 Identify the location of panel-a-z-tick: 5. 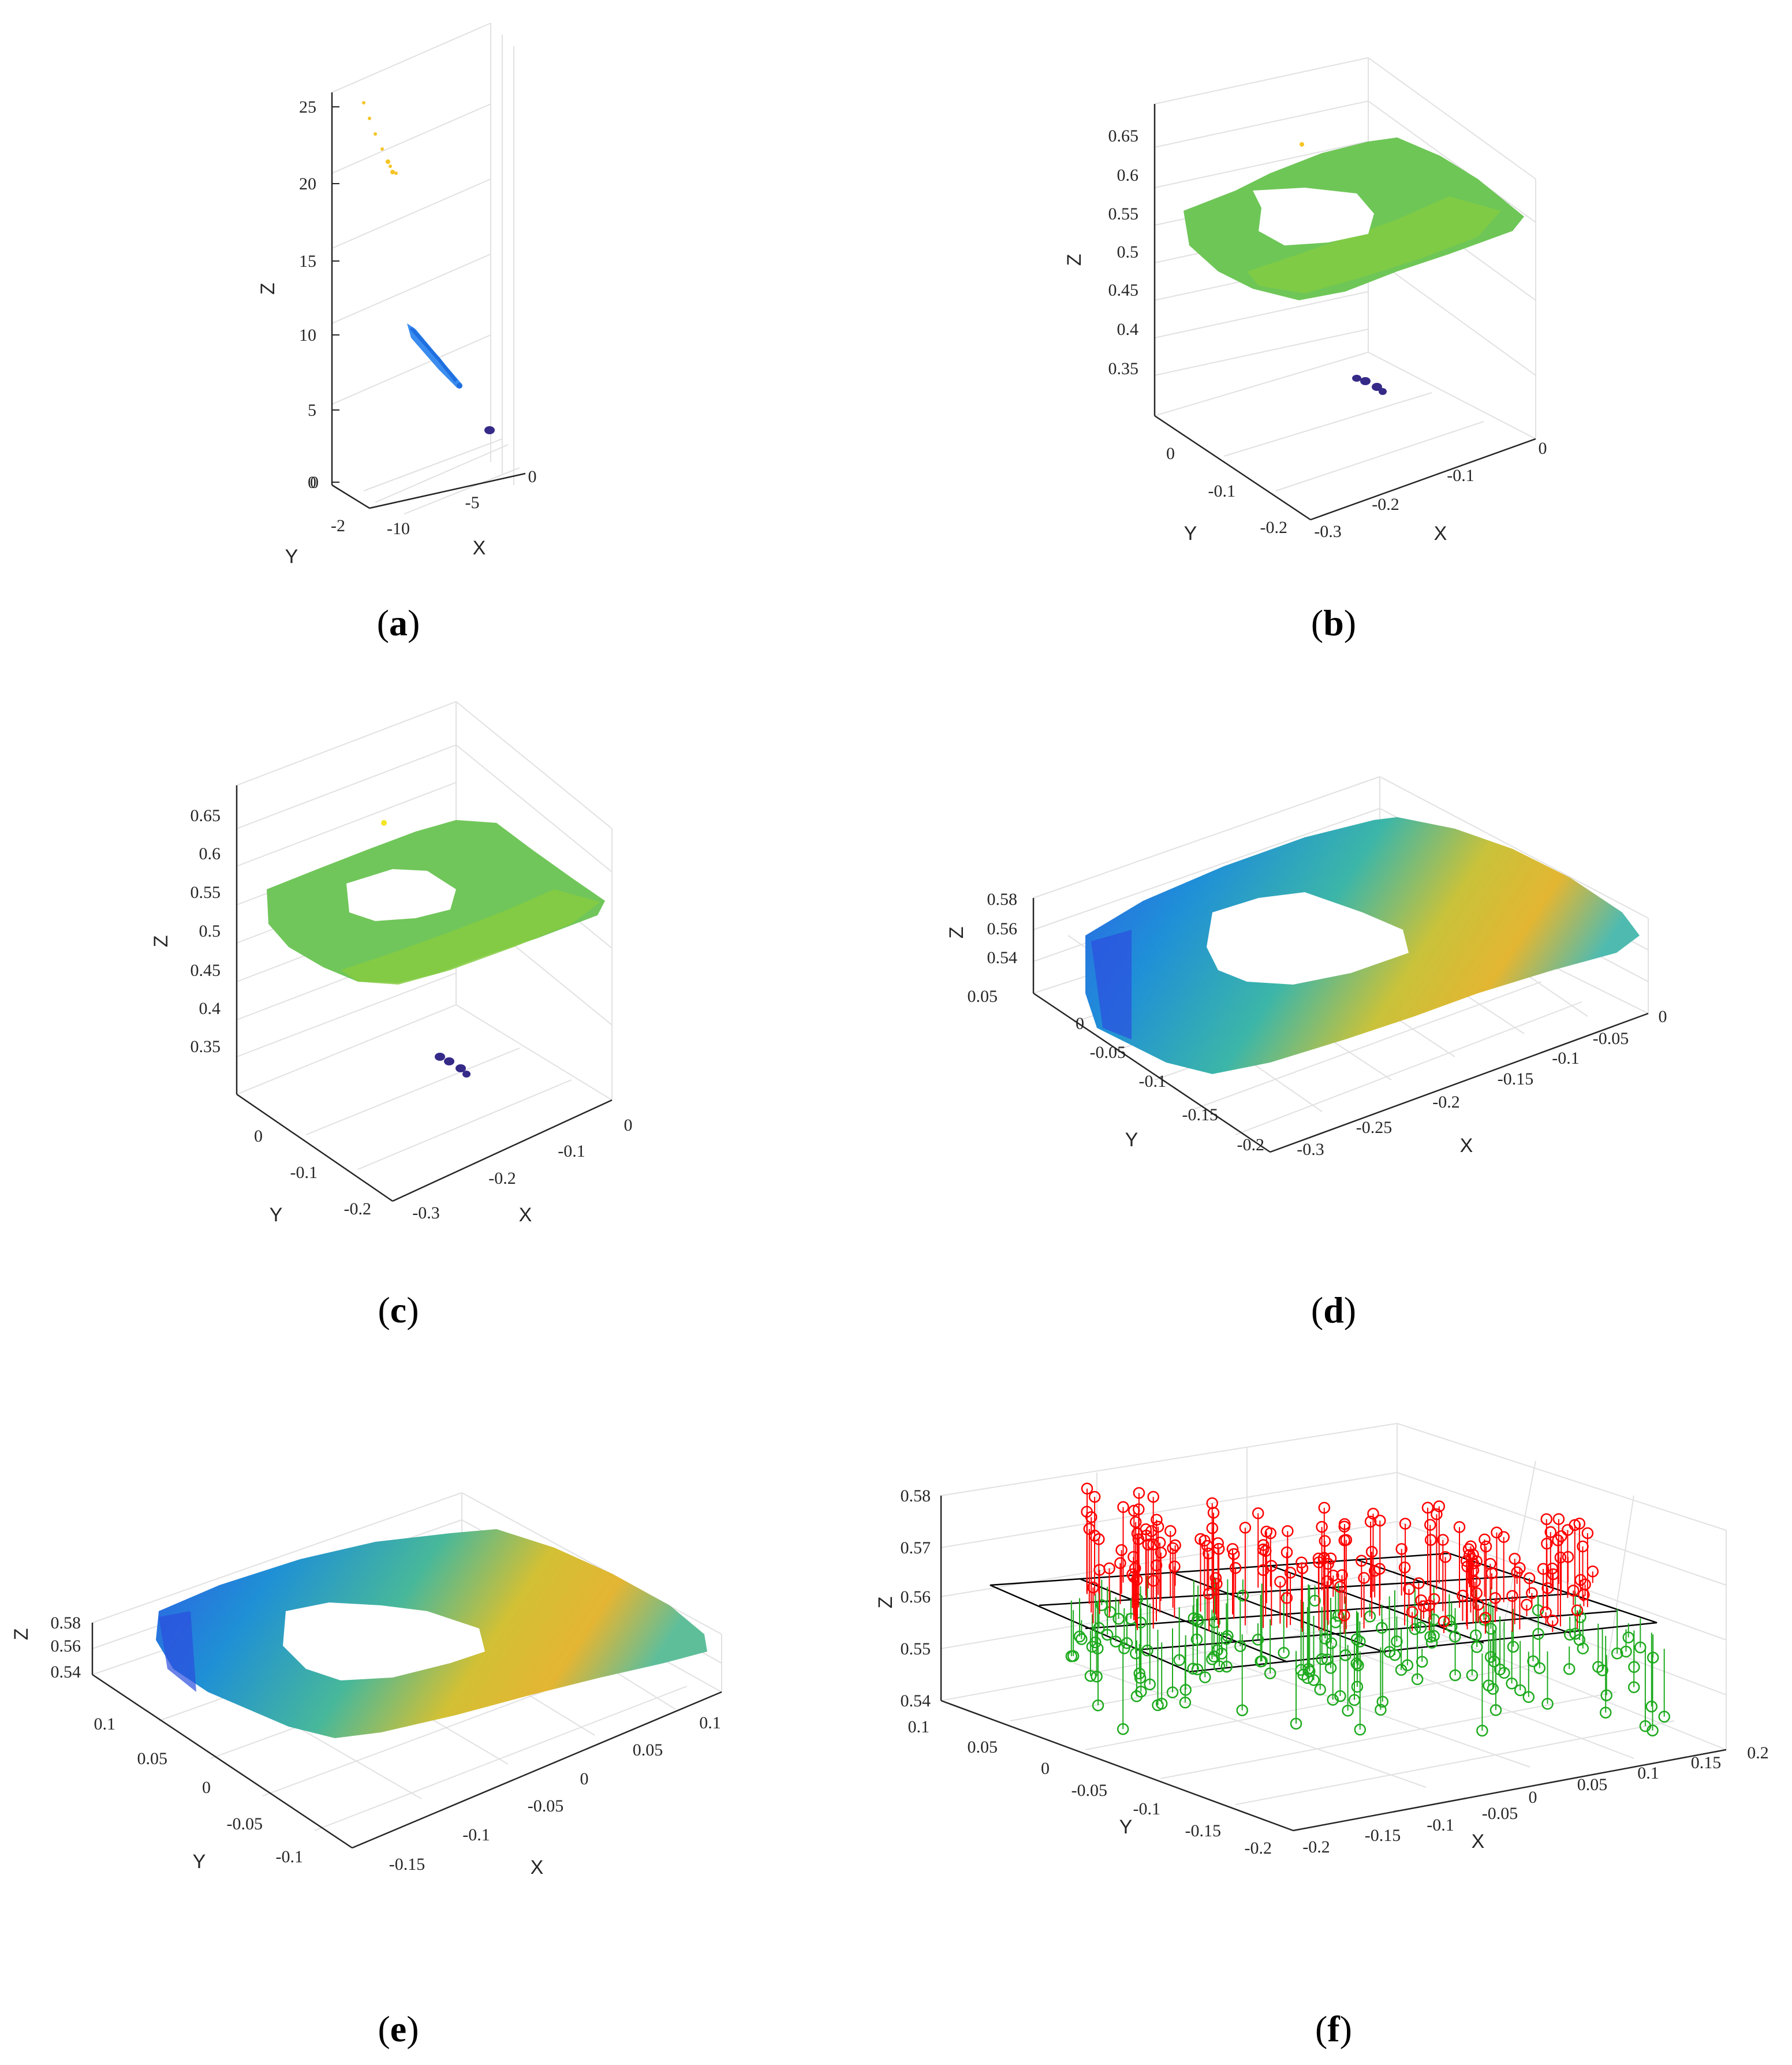
(312, 410).